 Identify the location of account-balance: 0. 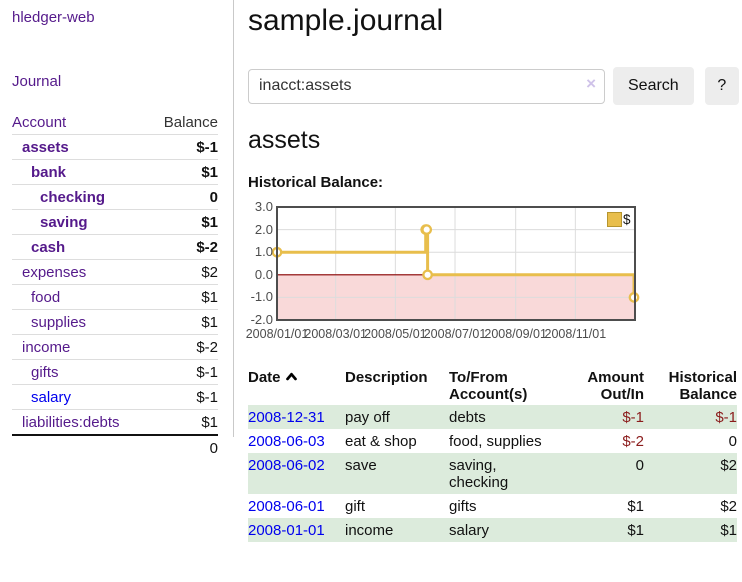
(166, 197).